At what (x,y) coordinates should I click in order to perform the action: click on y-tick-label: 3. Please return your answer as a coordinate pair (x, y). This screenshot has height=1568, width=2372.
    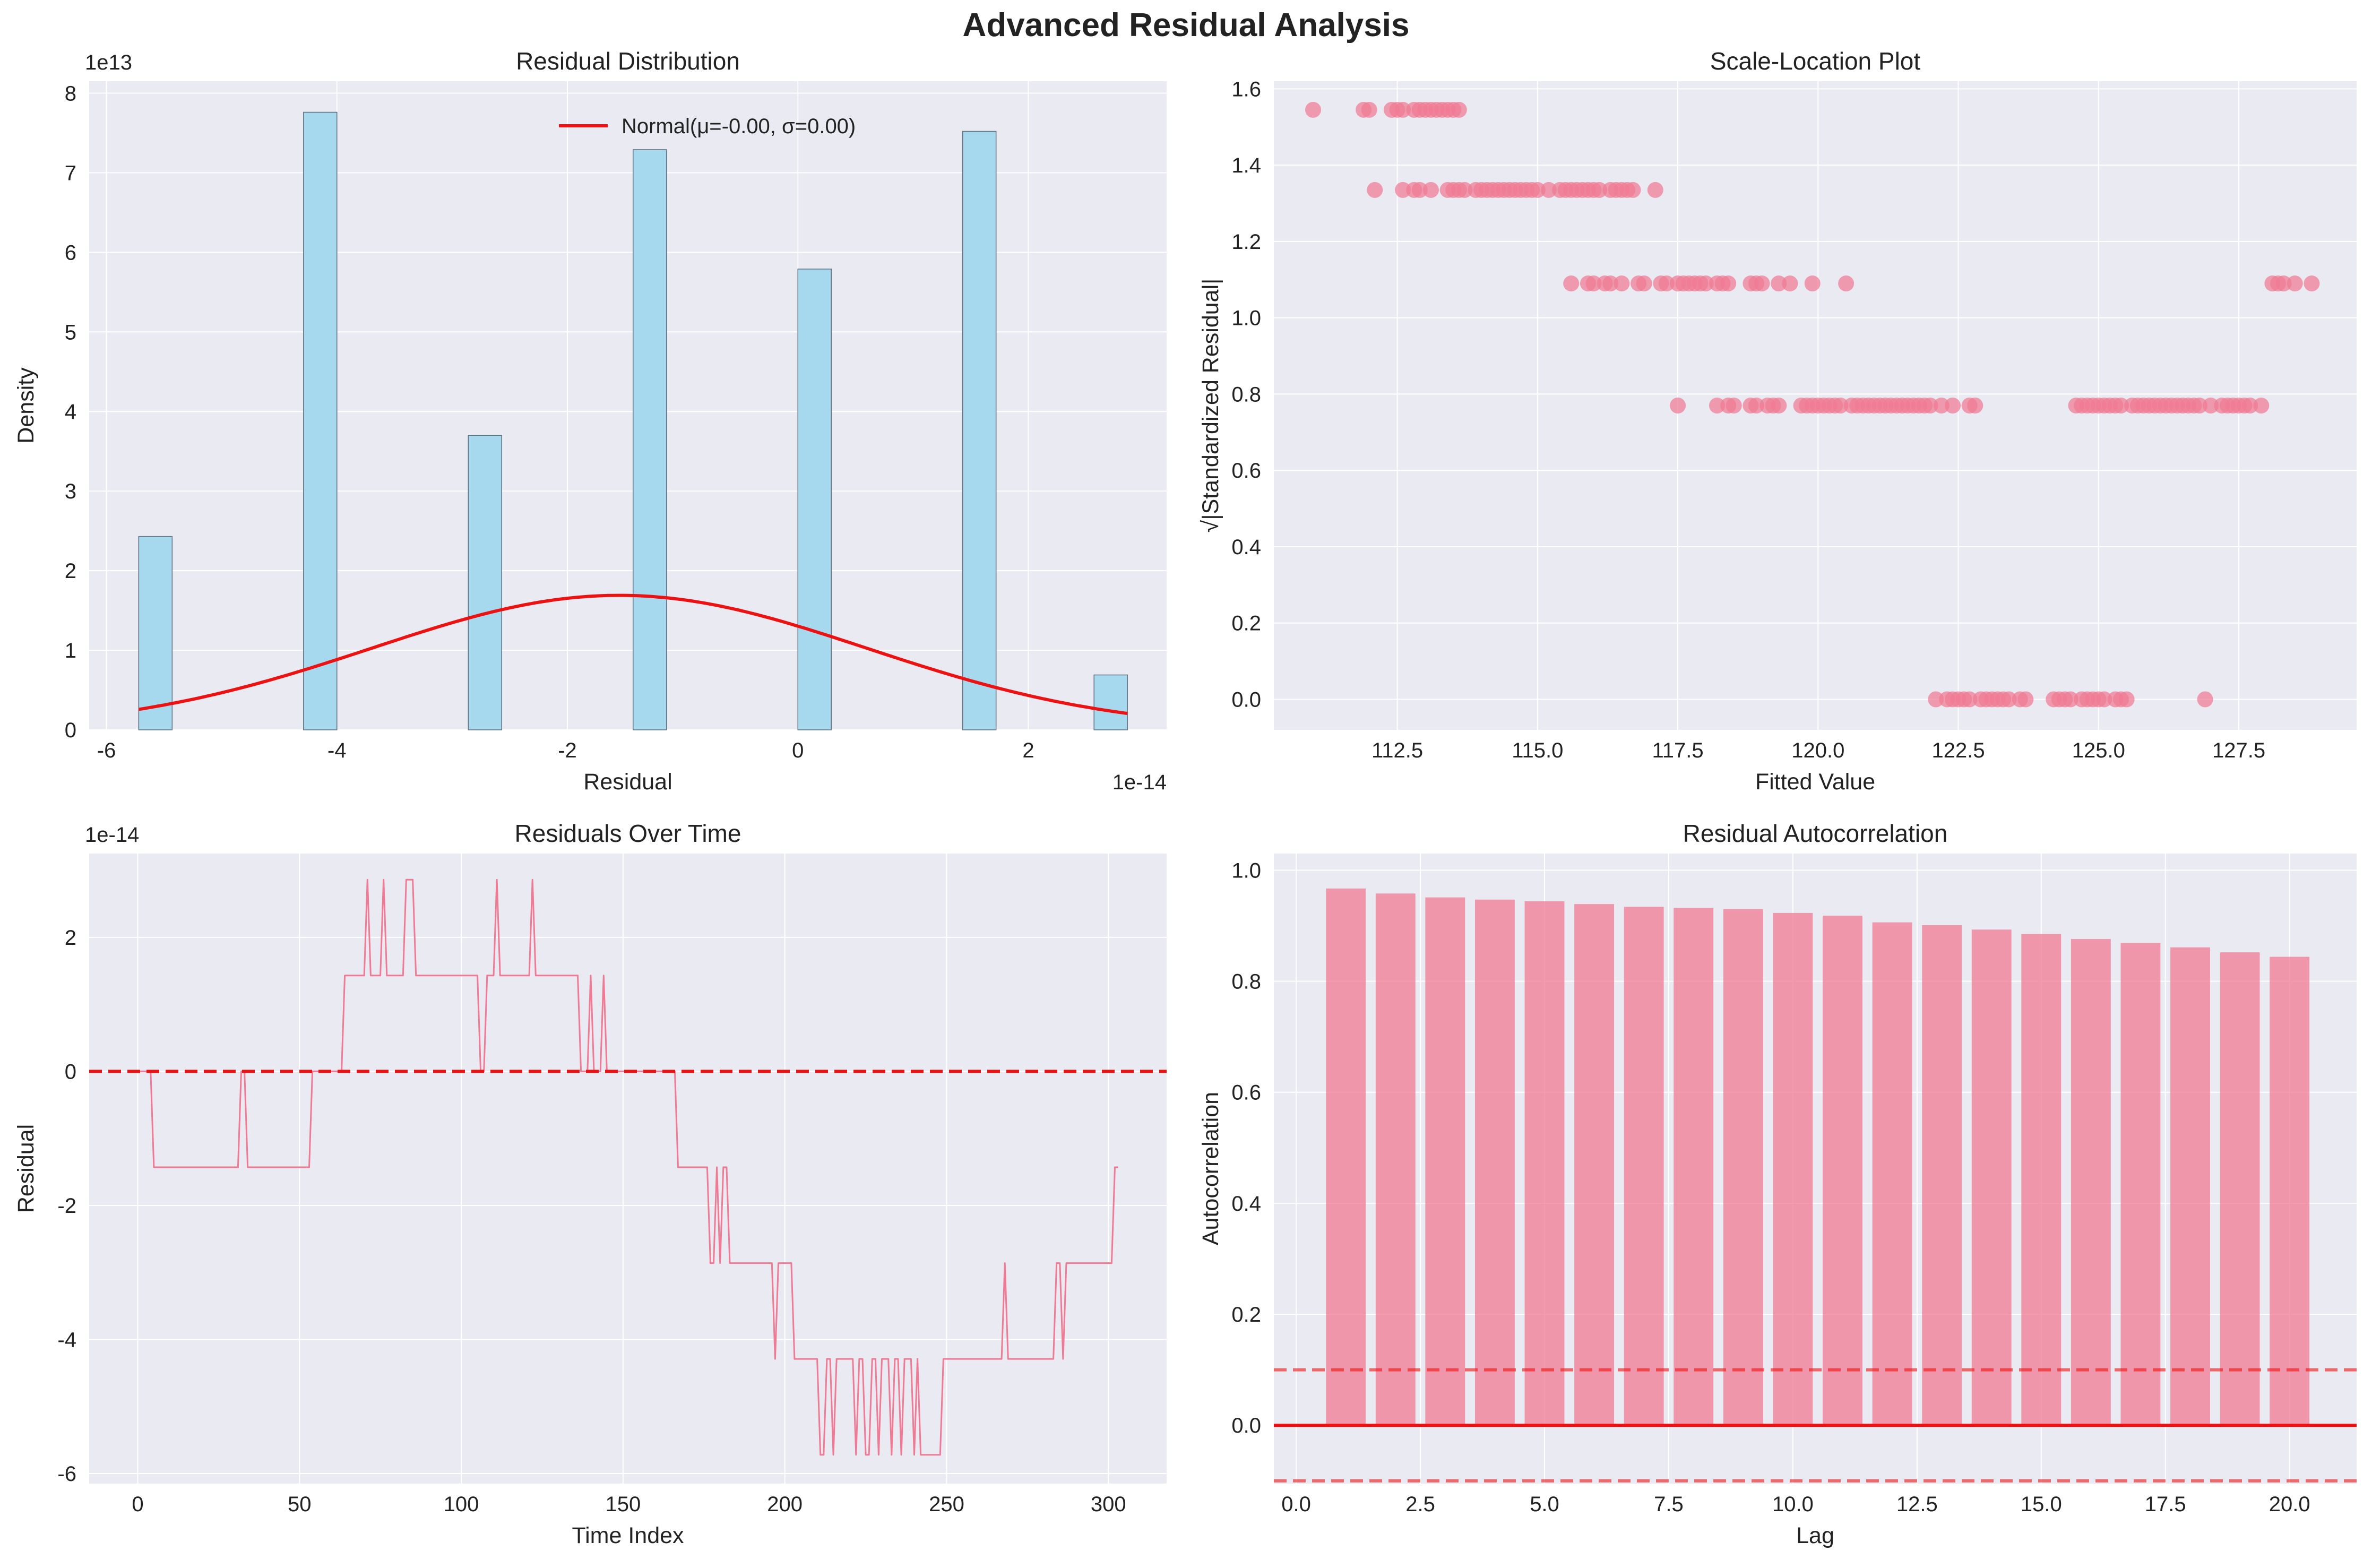
    Looking at the image, I should click on (70, 492).